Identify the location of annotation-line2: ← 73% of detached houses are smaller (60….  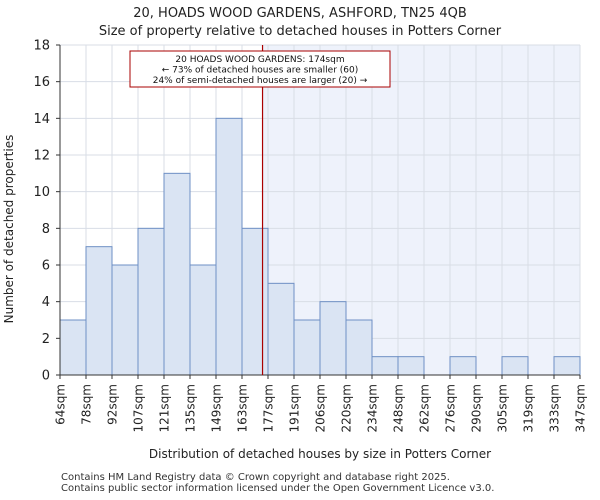
(260, 71).